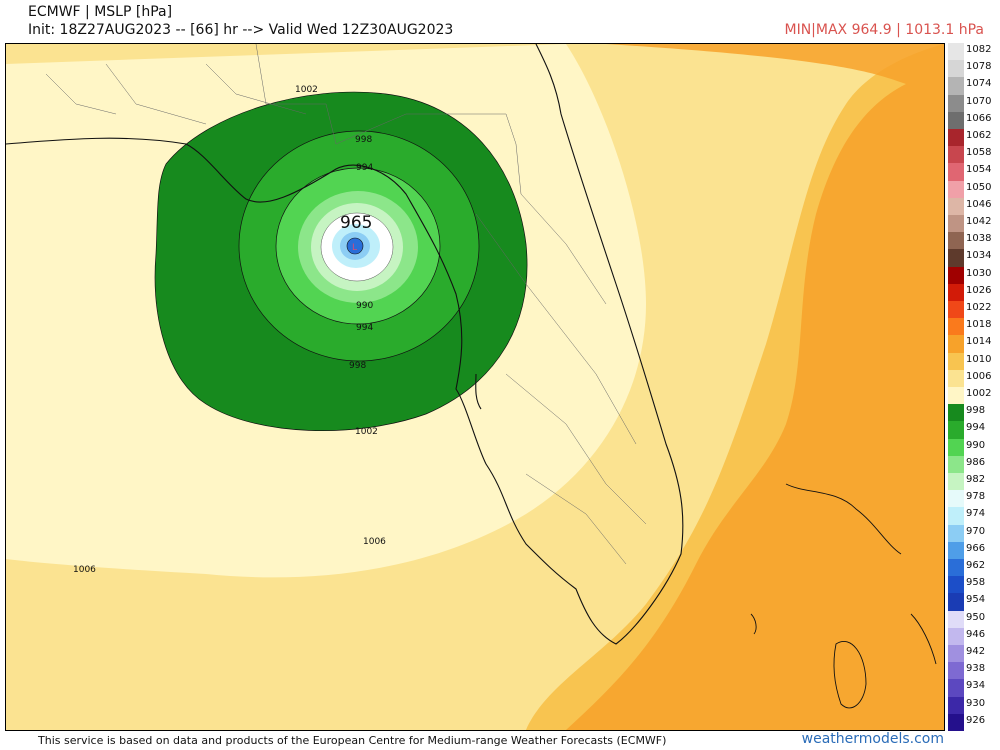 The width and height of the screenshot is (1000, 750). I want to click on scale-level: 1002, so click(973, 396).